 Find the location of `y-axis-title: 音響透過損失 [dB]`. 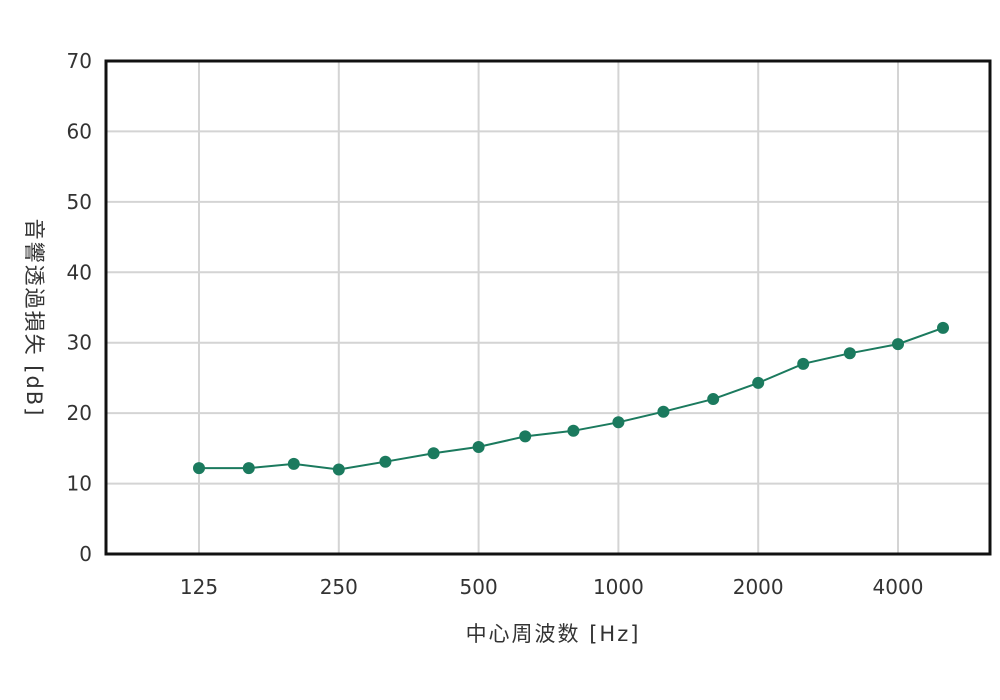

y-axis-title: 音響透過損失 [dB] is located at coordinates (34, 318).